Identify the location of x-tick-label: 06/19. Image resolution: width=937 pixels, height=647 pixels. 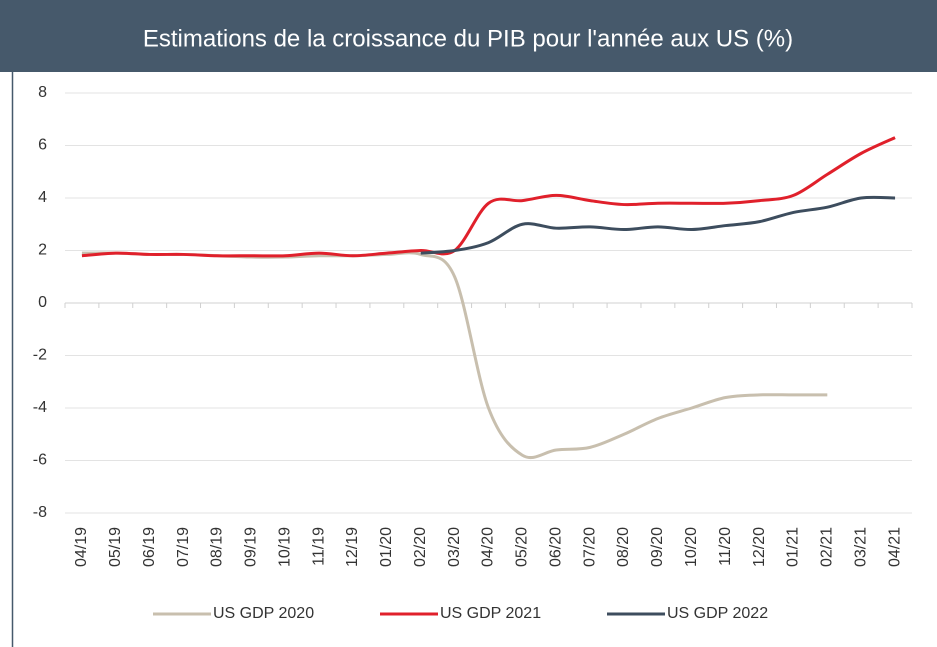
(149, 547).